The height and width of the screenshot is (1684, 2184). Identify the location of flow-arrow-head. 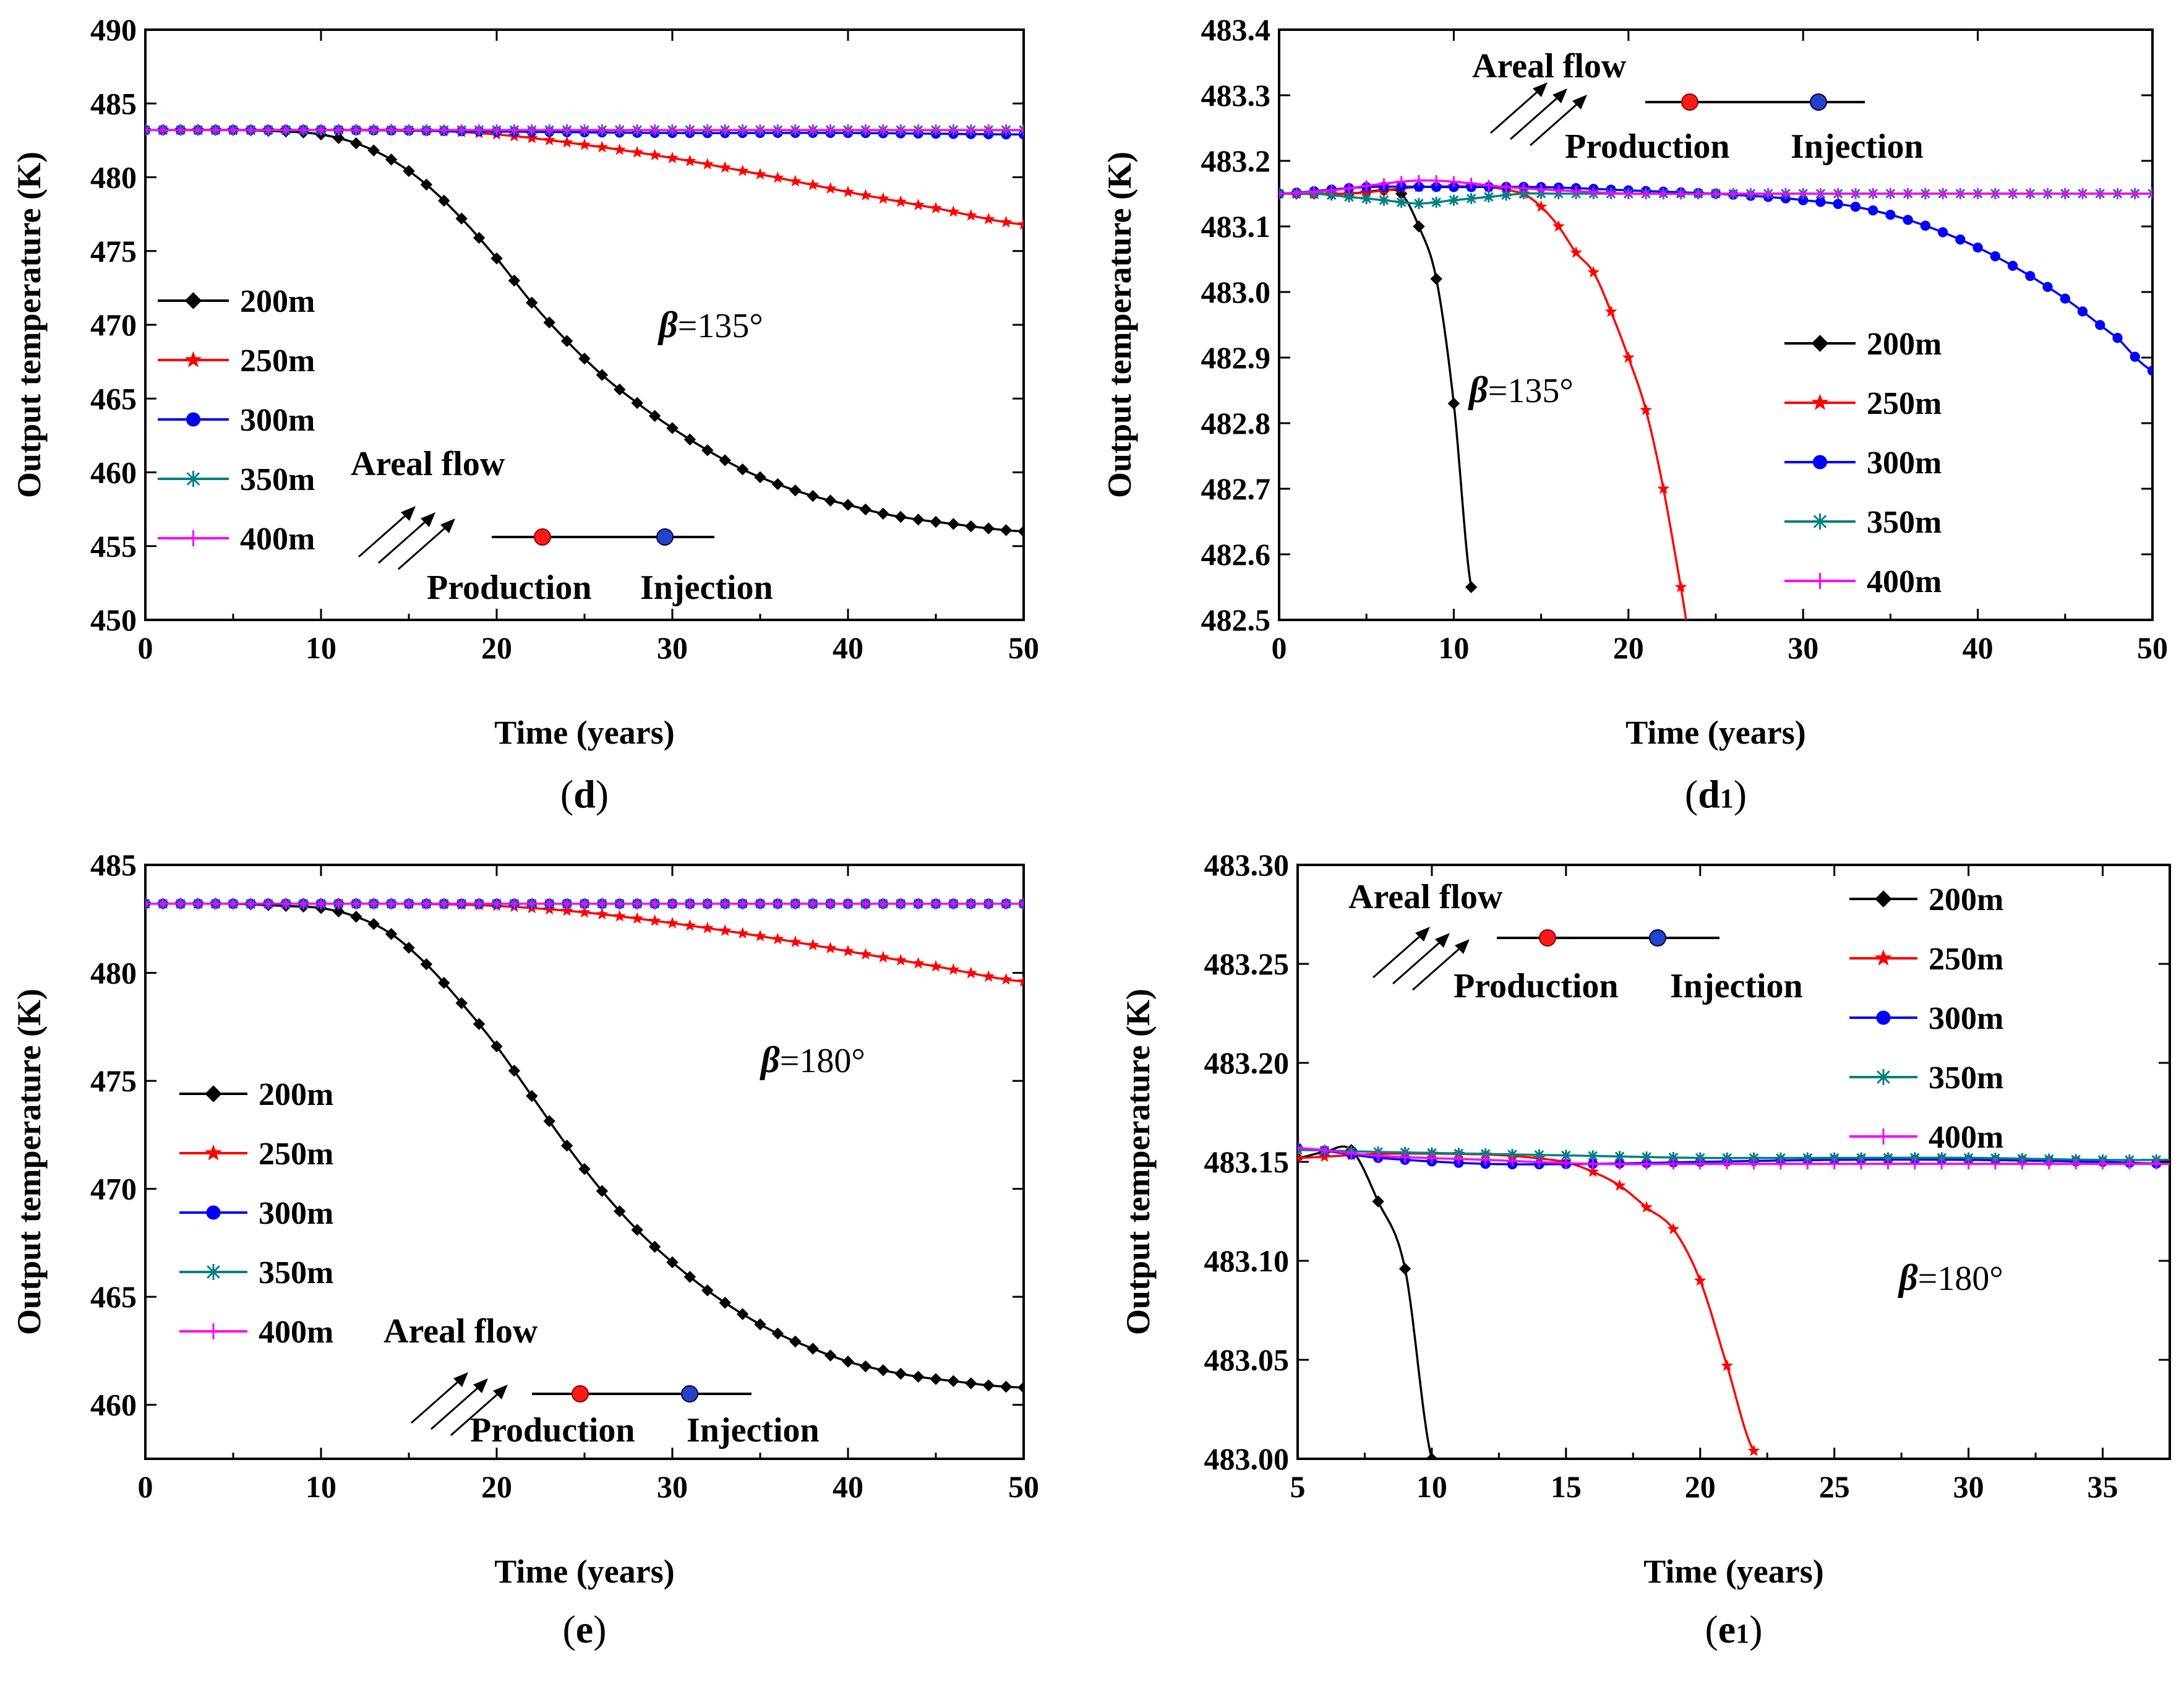
(1560, 95).